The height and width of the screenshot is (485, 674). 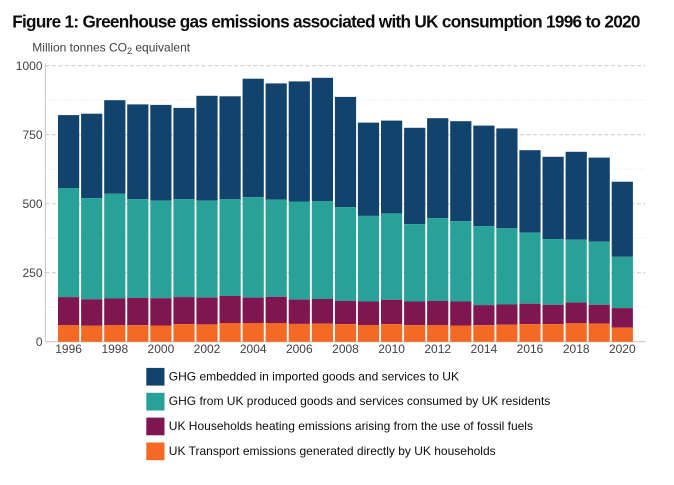 What do you see at coordinates (391, 349) in the screenshot?
I see `svg-text: 2010` at bounding box center [391, 349].